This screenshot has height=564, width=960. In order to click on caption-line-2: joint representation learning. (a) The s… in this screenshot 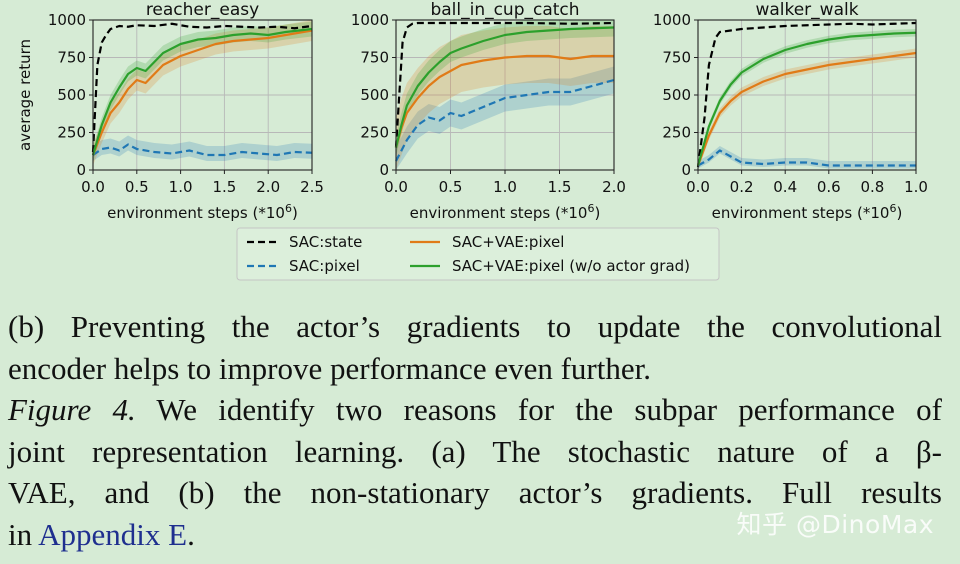, I will do `click(475, 451)`.